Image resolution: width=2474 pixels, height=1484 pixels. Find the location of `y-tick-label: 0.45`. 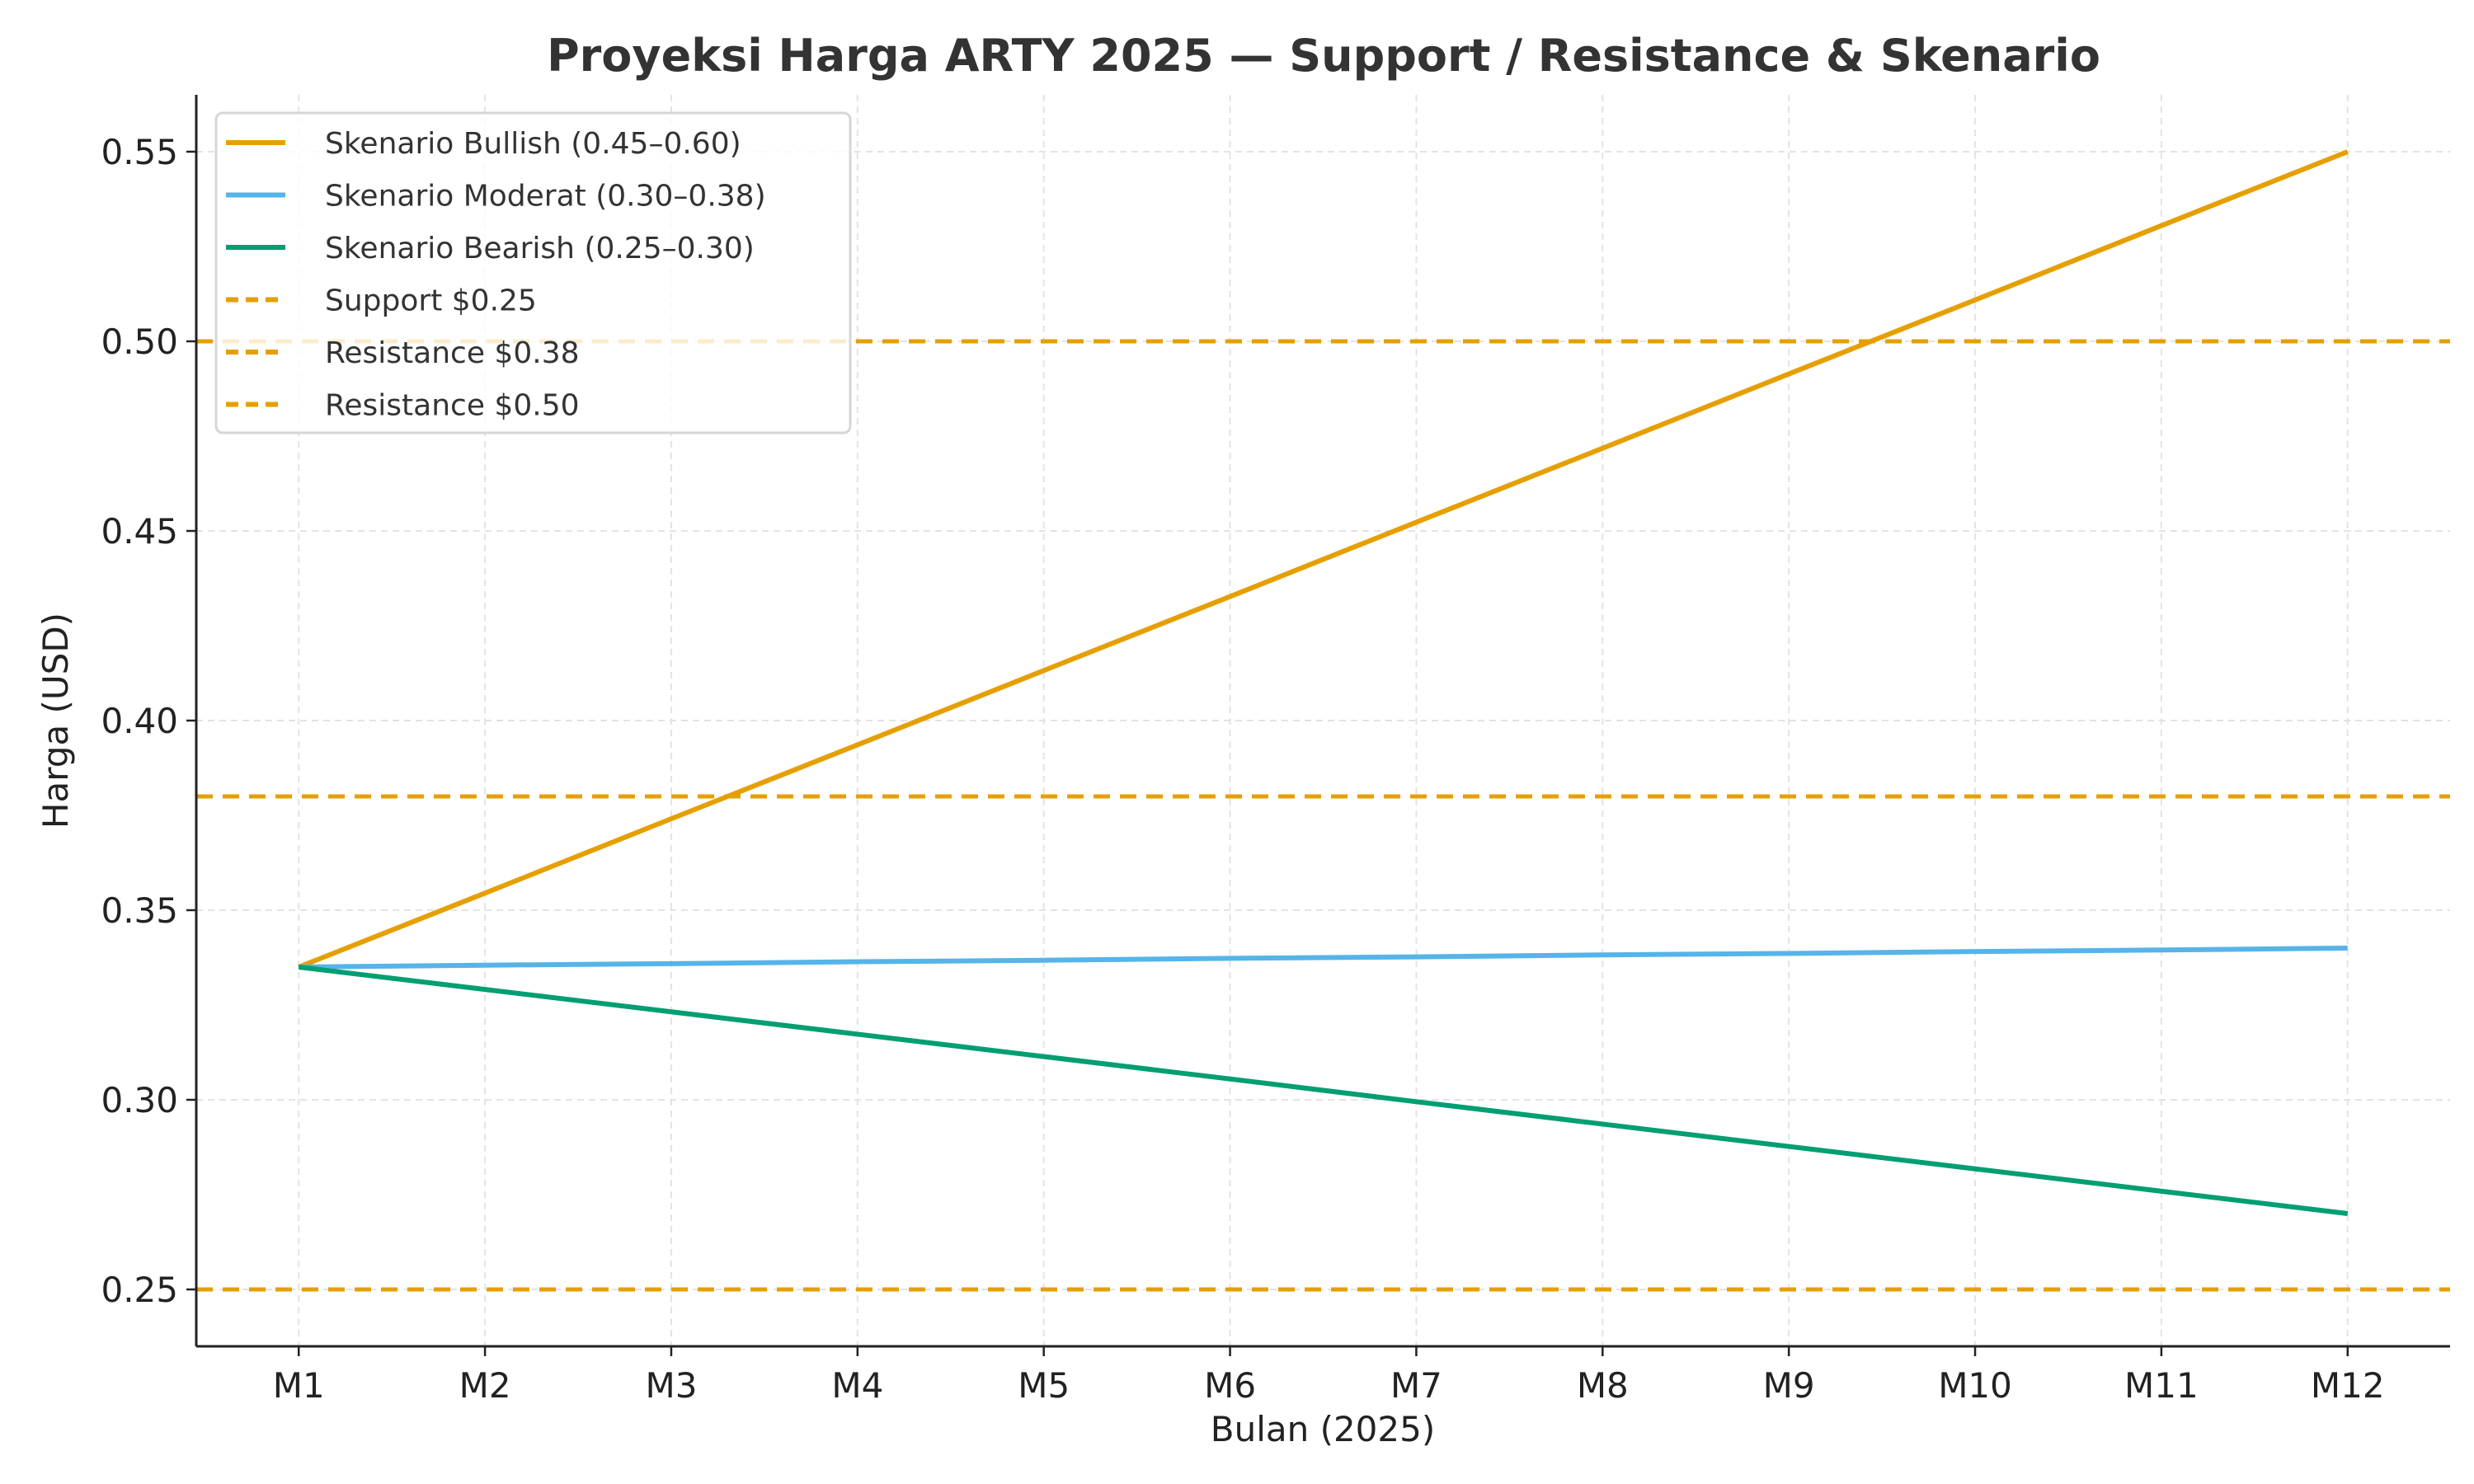

y-tick-label: 0.45 is located at coordinates (139, 531).